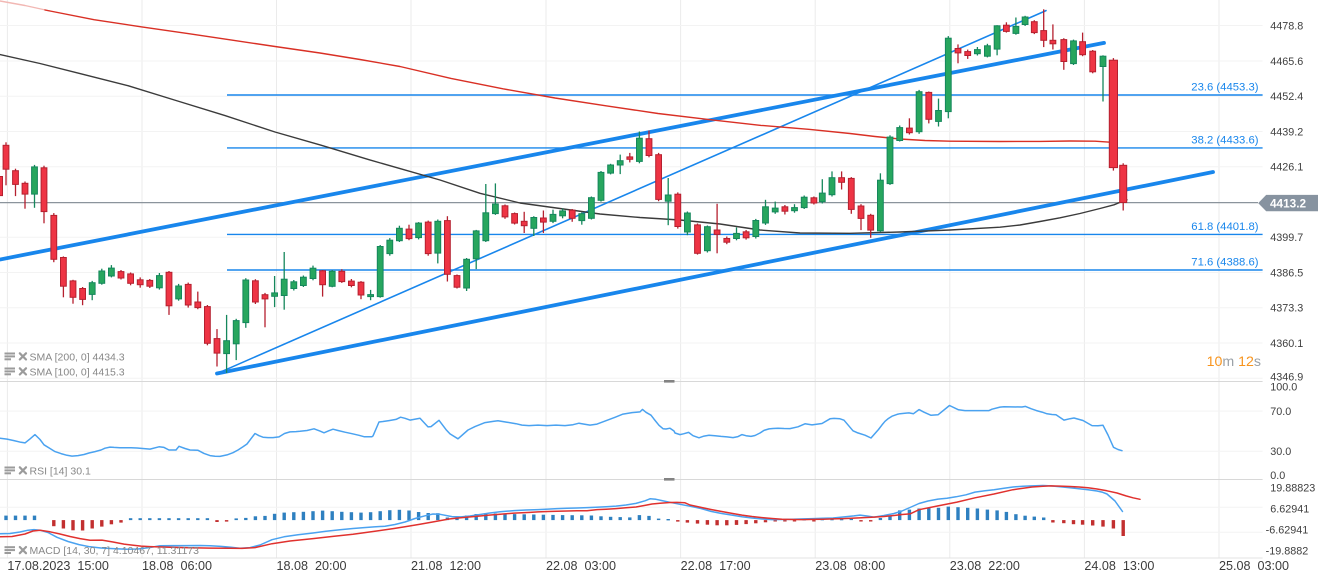 The height and width of the screenshot is (581, 1327). I want to click on svg-text:MACD [14, 30, 7] 4.10467, 11.3: MACD [14, 30, 7] 4.10467, 11.31173, so click(115, 551).